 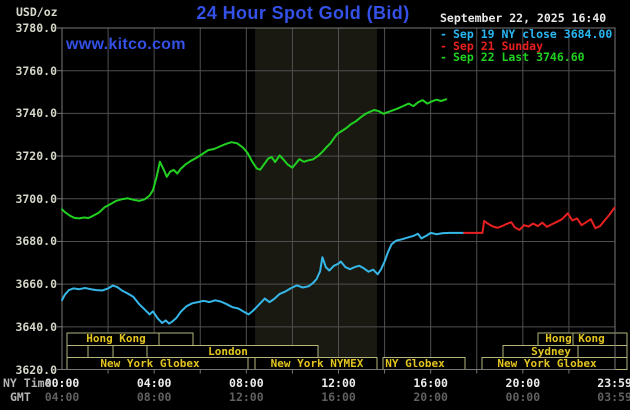 I want to click on gmt-tick-label: 20:00, so click(x=430, y=397).